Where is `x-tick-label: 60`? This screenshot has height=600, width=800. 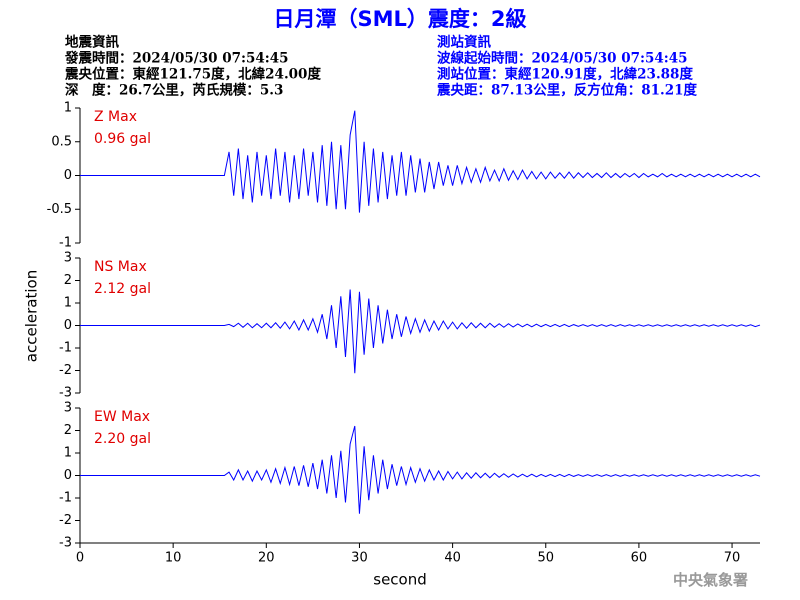
x-tick-label: 60 is located at coordinates (639, 558).